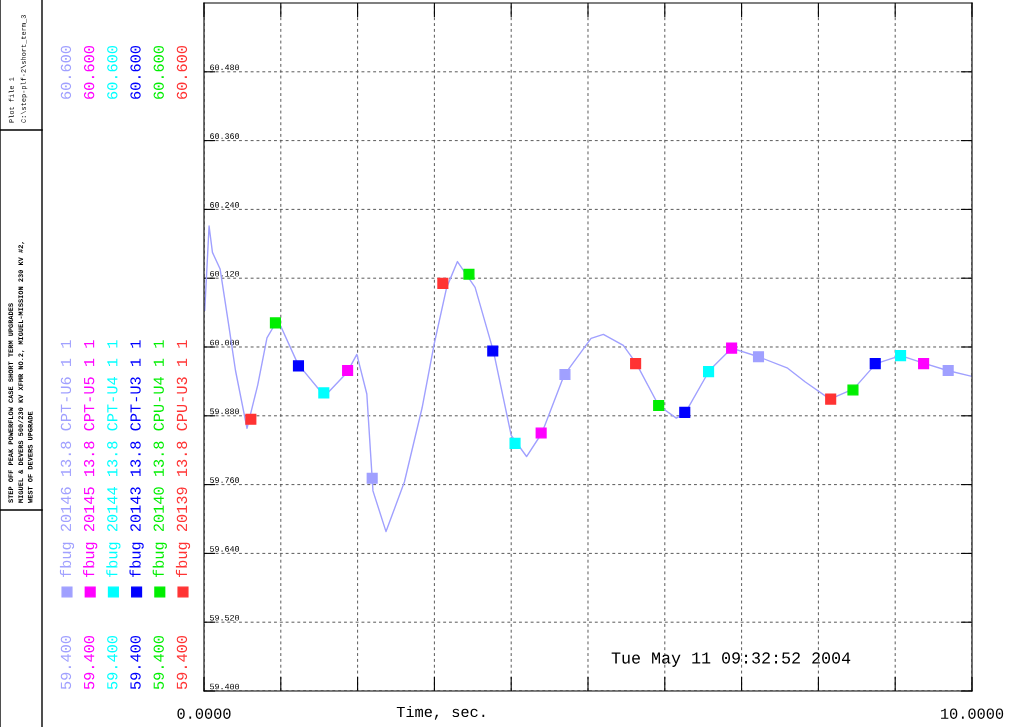 The image size is (1013, 727). I want to click on text: fbug 20139 13.8 CPU-U3 1 1, so click(183, 458).